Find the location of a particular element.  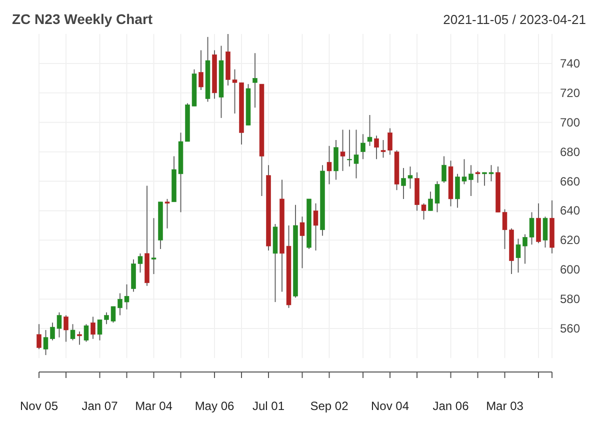

y-tick-label: 620 is located at coordinates (570, 240).